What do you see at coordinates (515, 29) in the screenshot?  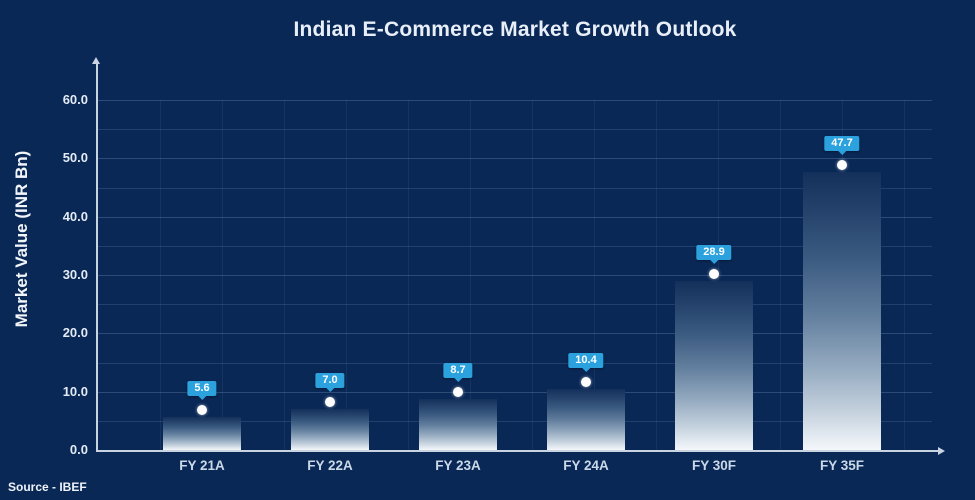 I see `chart-title: Indian E-Commerce Market Growth Outlook` at bounding box center [515, 29].